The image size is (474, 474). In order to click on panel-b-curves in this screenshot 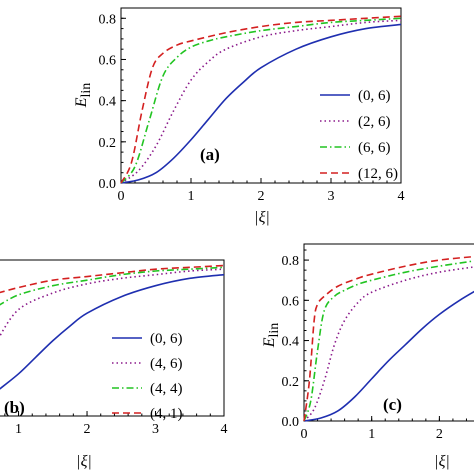, I will do `click(112, 327)`.